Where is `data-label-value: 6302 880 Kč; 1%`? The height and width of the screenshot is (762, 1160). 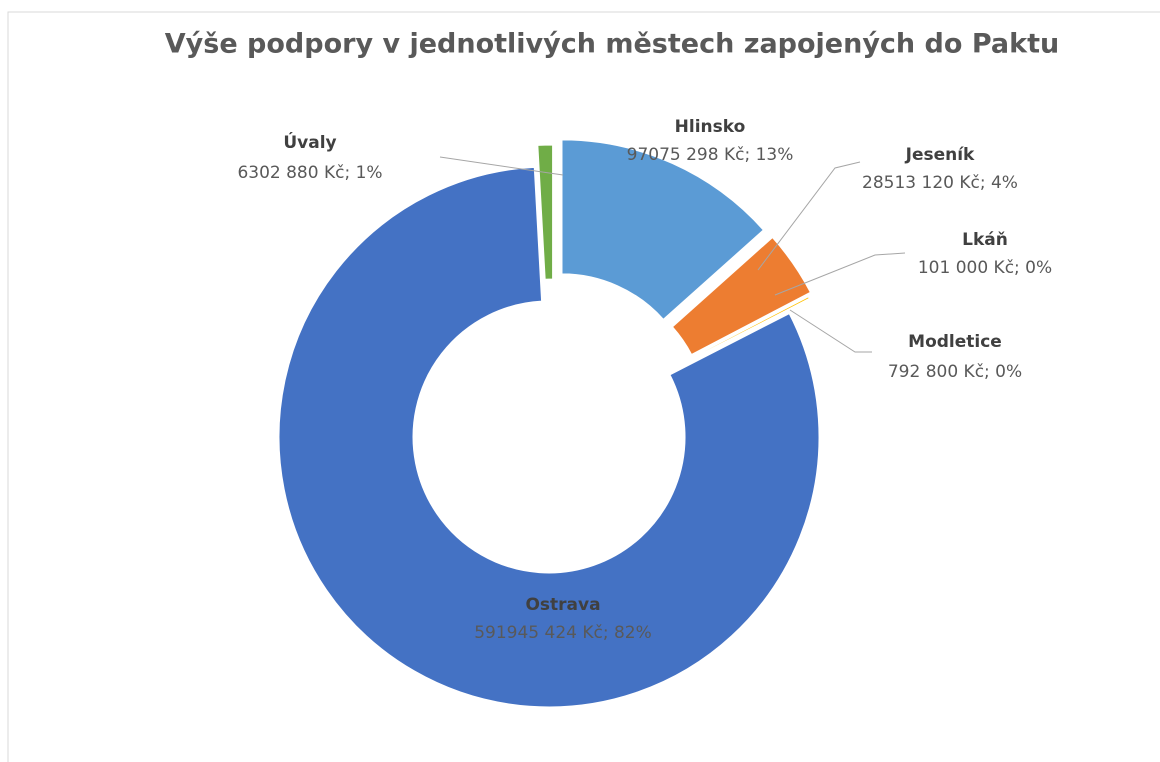 data-label-value: 6302 880 Kč; 1% is located at coordinates (309, 173).